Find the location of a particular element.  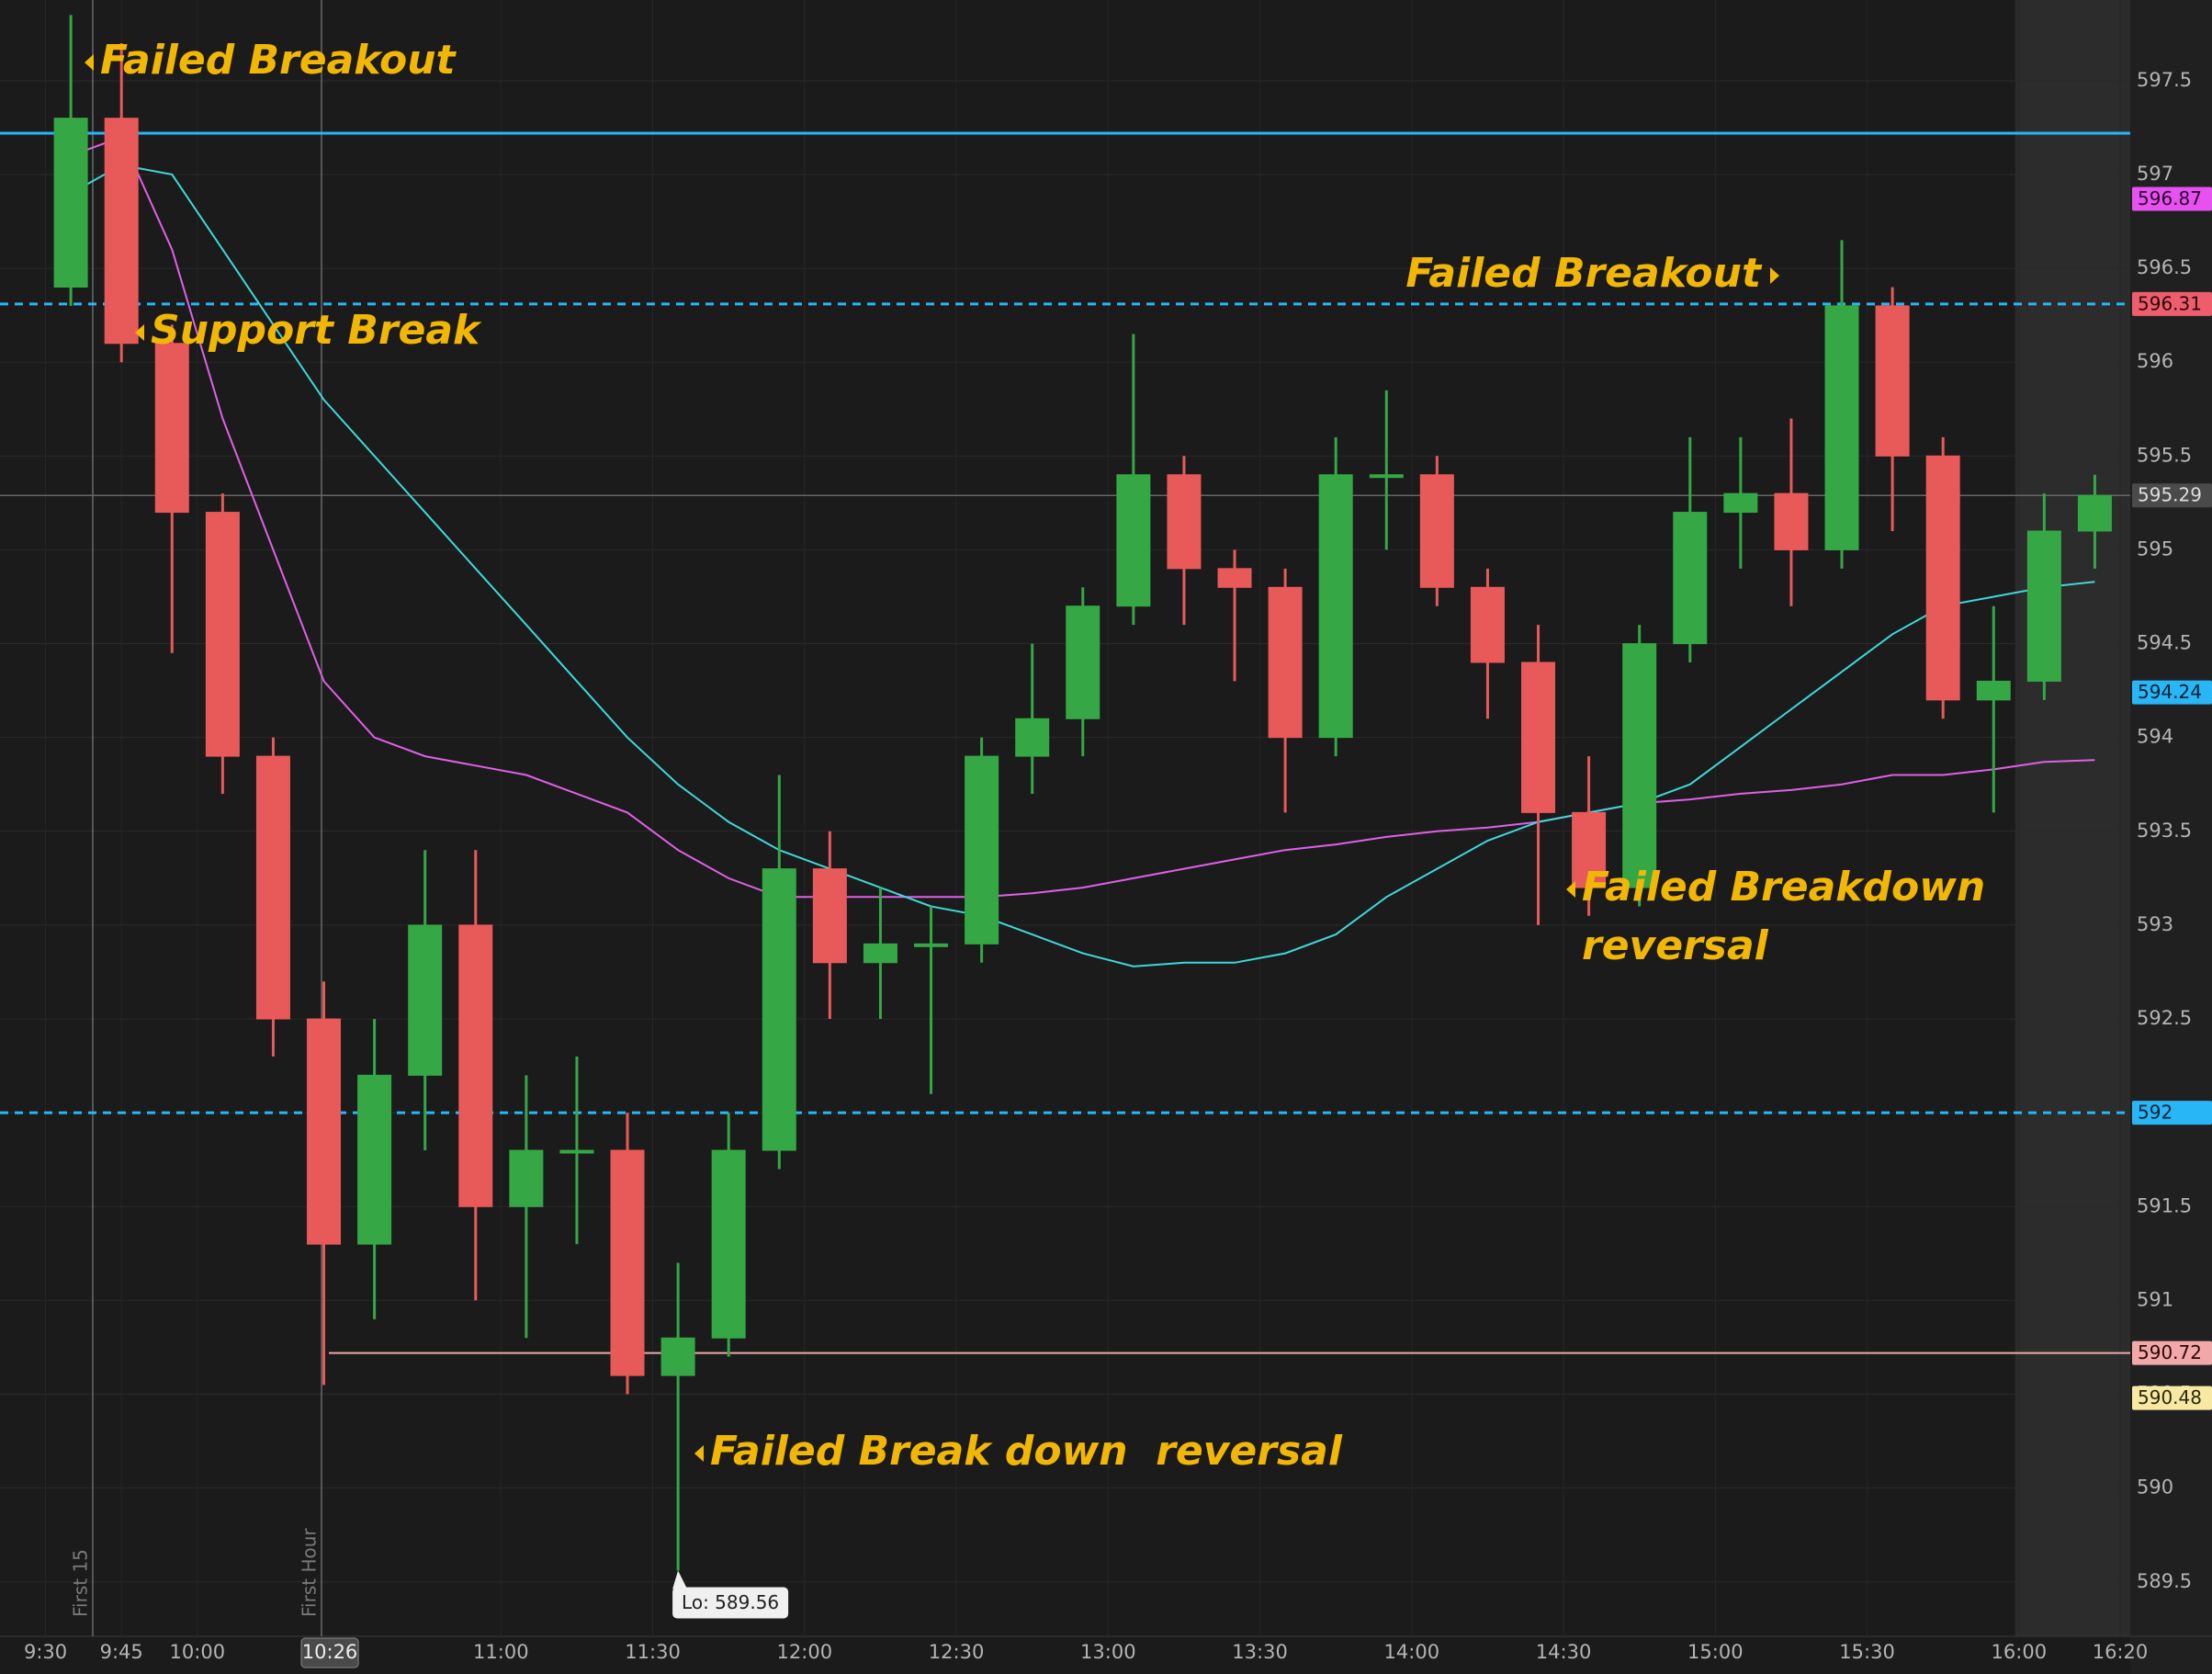

annotation: reversal is located at coordinates (1675, 945).